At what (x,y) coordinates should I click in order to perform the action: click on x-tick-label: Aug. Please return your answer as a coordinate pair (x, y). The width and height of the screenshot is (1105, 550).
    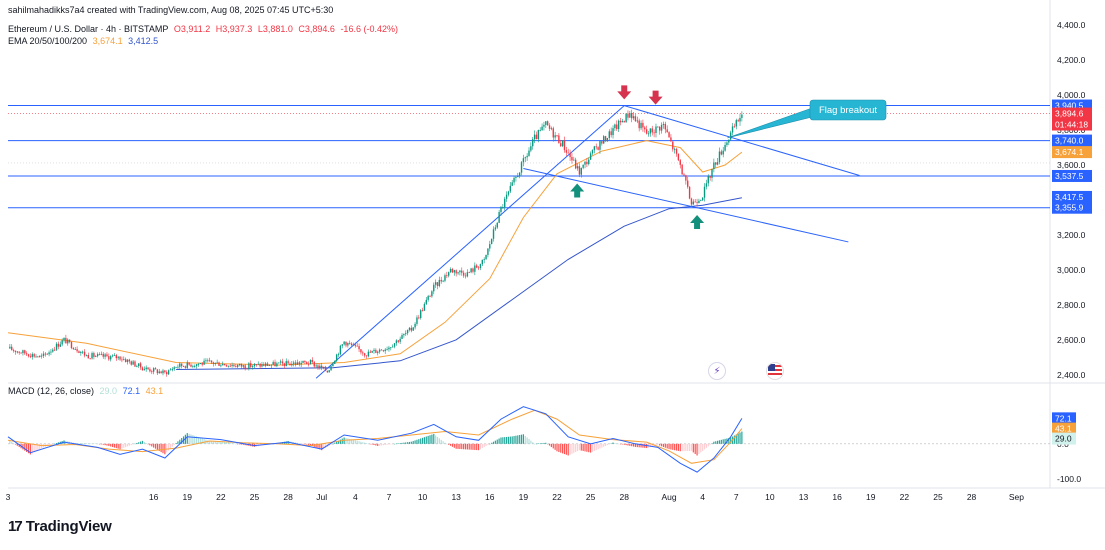
    Looking at the image, I should click on (668, 497).